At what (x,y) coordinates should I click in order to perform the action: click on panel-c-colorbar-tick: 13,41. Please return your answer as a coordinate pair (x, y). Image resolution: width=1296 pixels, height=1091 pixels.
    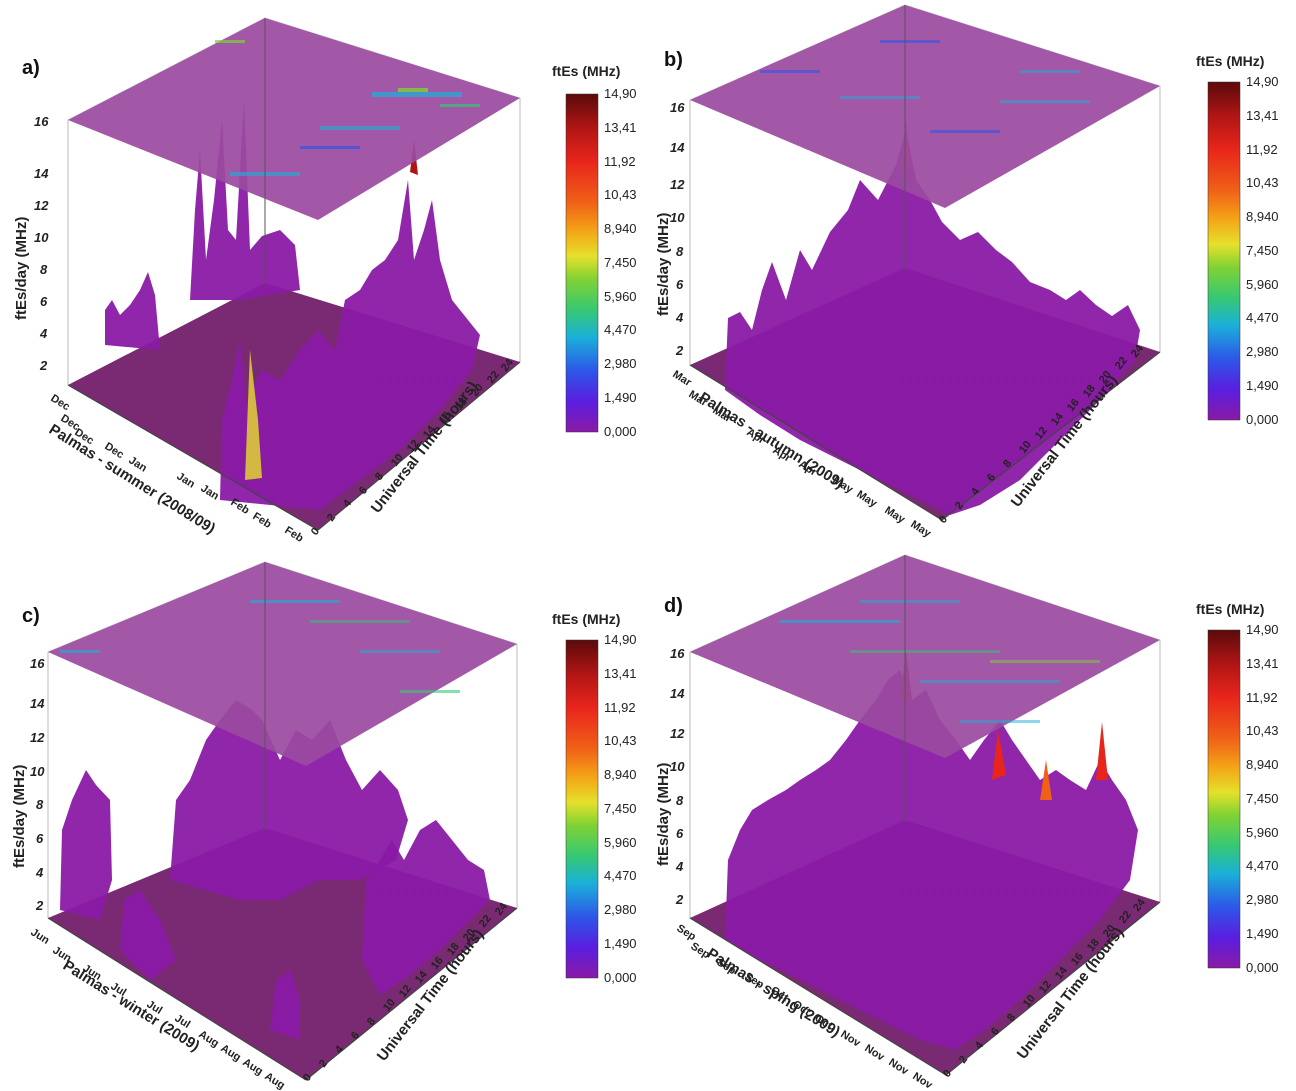
    Looking at the image, I should click on (620, 673).